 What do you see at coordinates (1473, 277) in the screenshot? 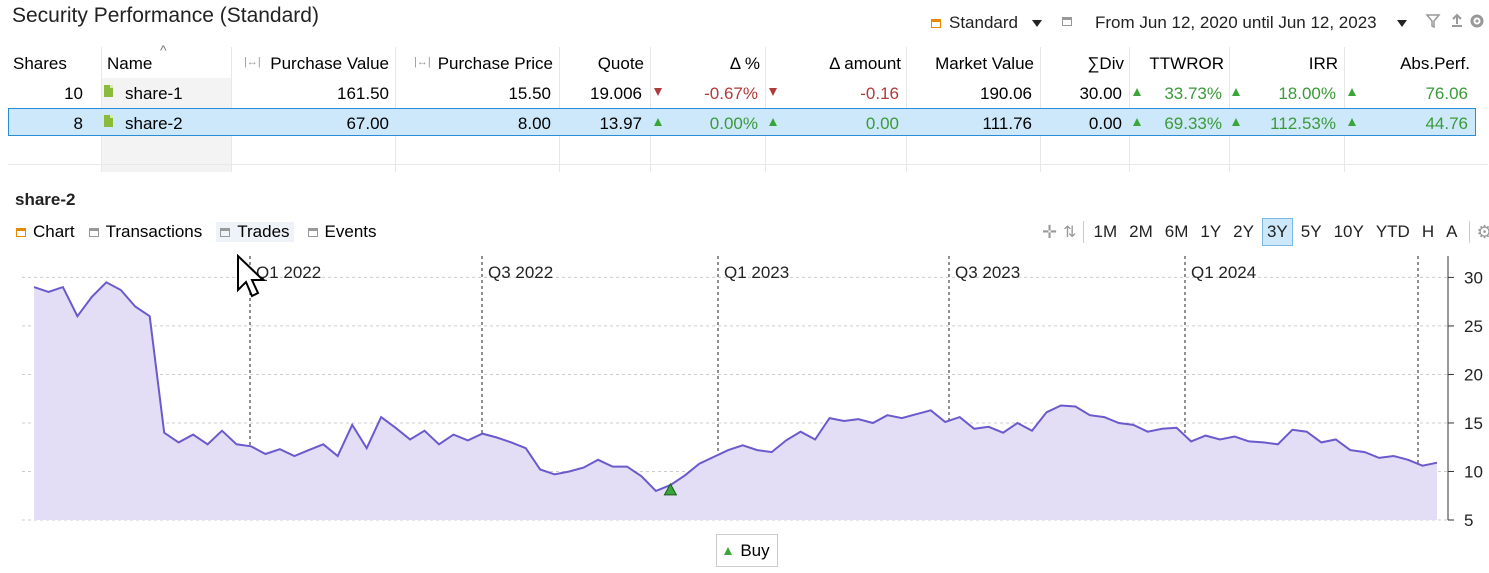
I see `y-tick-label: 30` at bounding box center [1473, 277].